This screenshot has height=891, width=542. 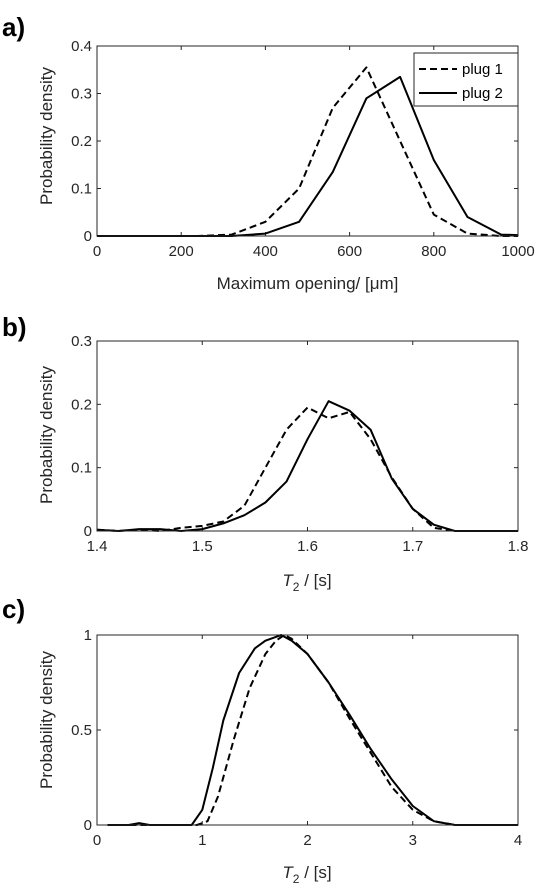 I want to click on panel-a-ylabel: Probability density, so click(x=46, y=136).